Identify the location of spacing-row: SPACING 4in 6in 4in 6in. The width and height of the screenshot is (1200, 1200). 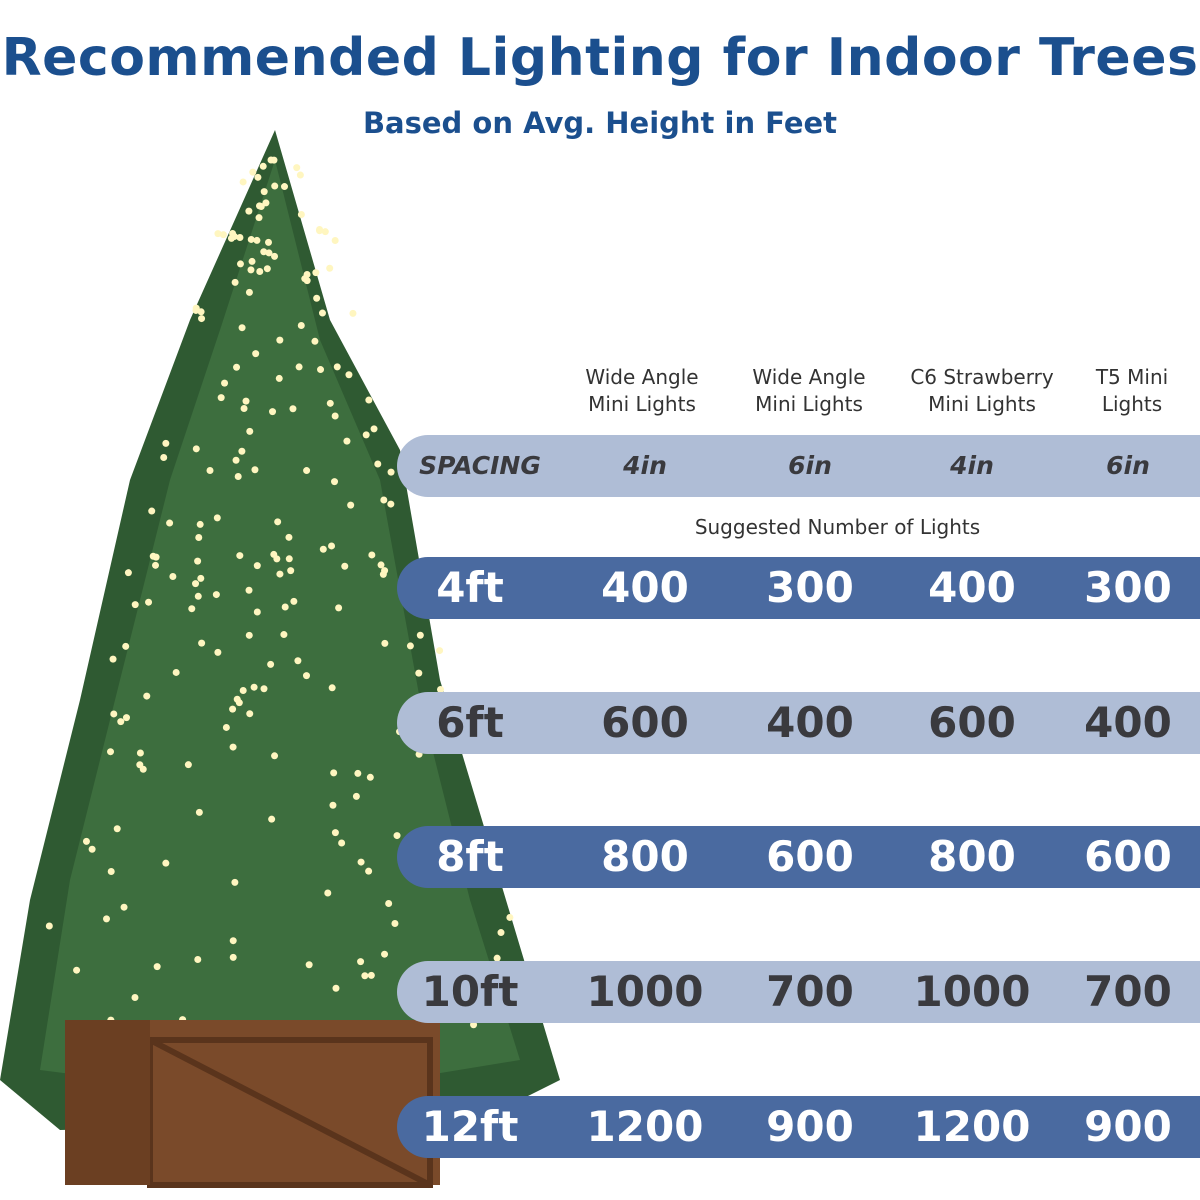
(798, 466).